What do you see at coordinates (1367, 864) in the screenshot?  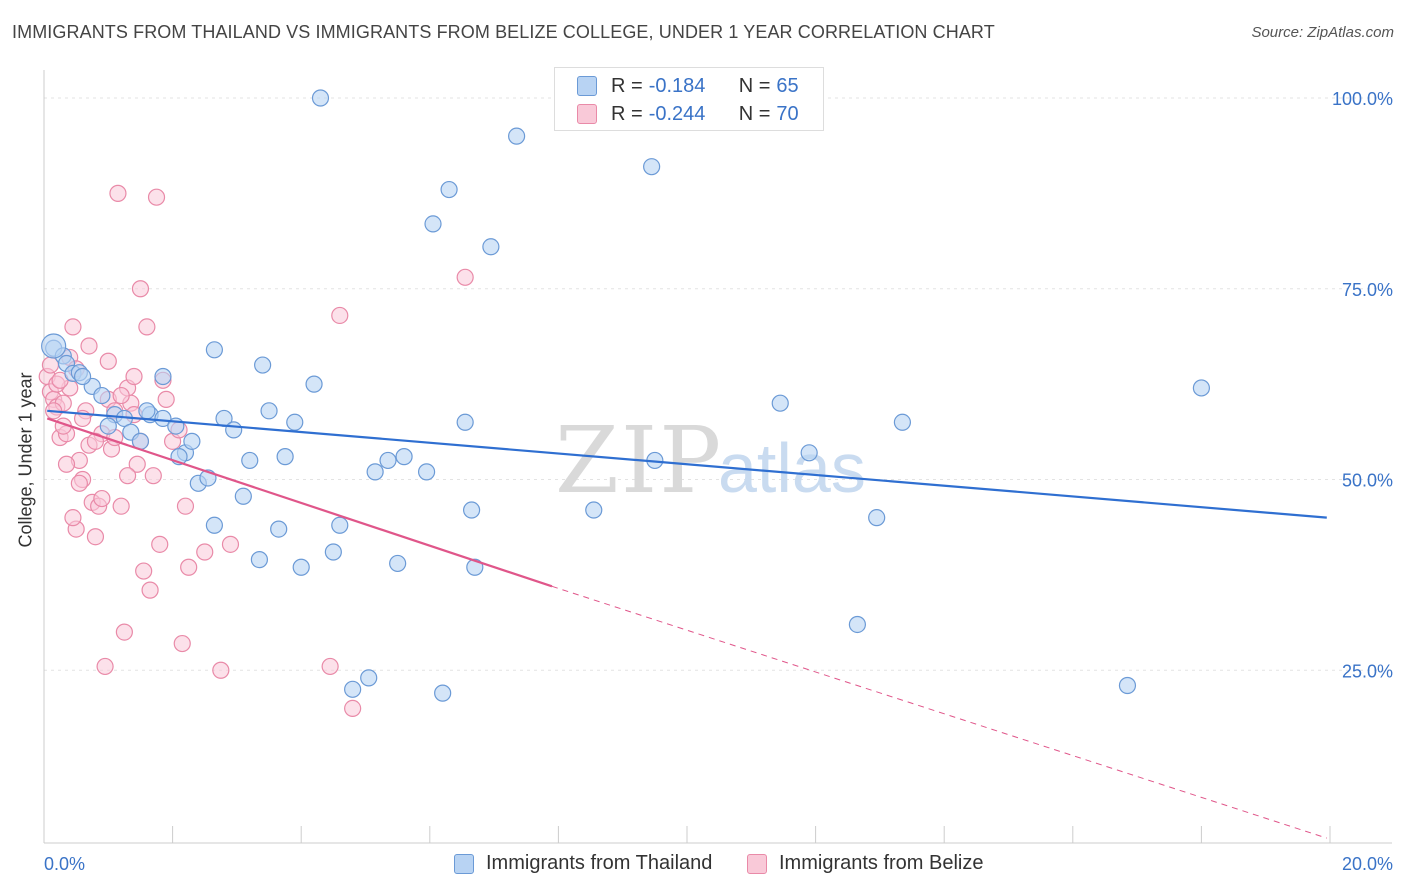 I see `x-tick-label-right: 20.0%` at bounding box center [1367, 864].